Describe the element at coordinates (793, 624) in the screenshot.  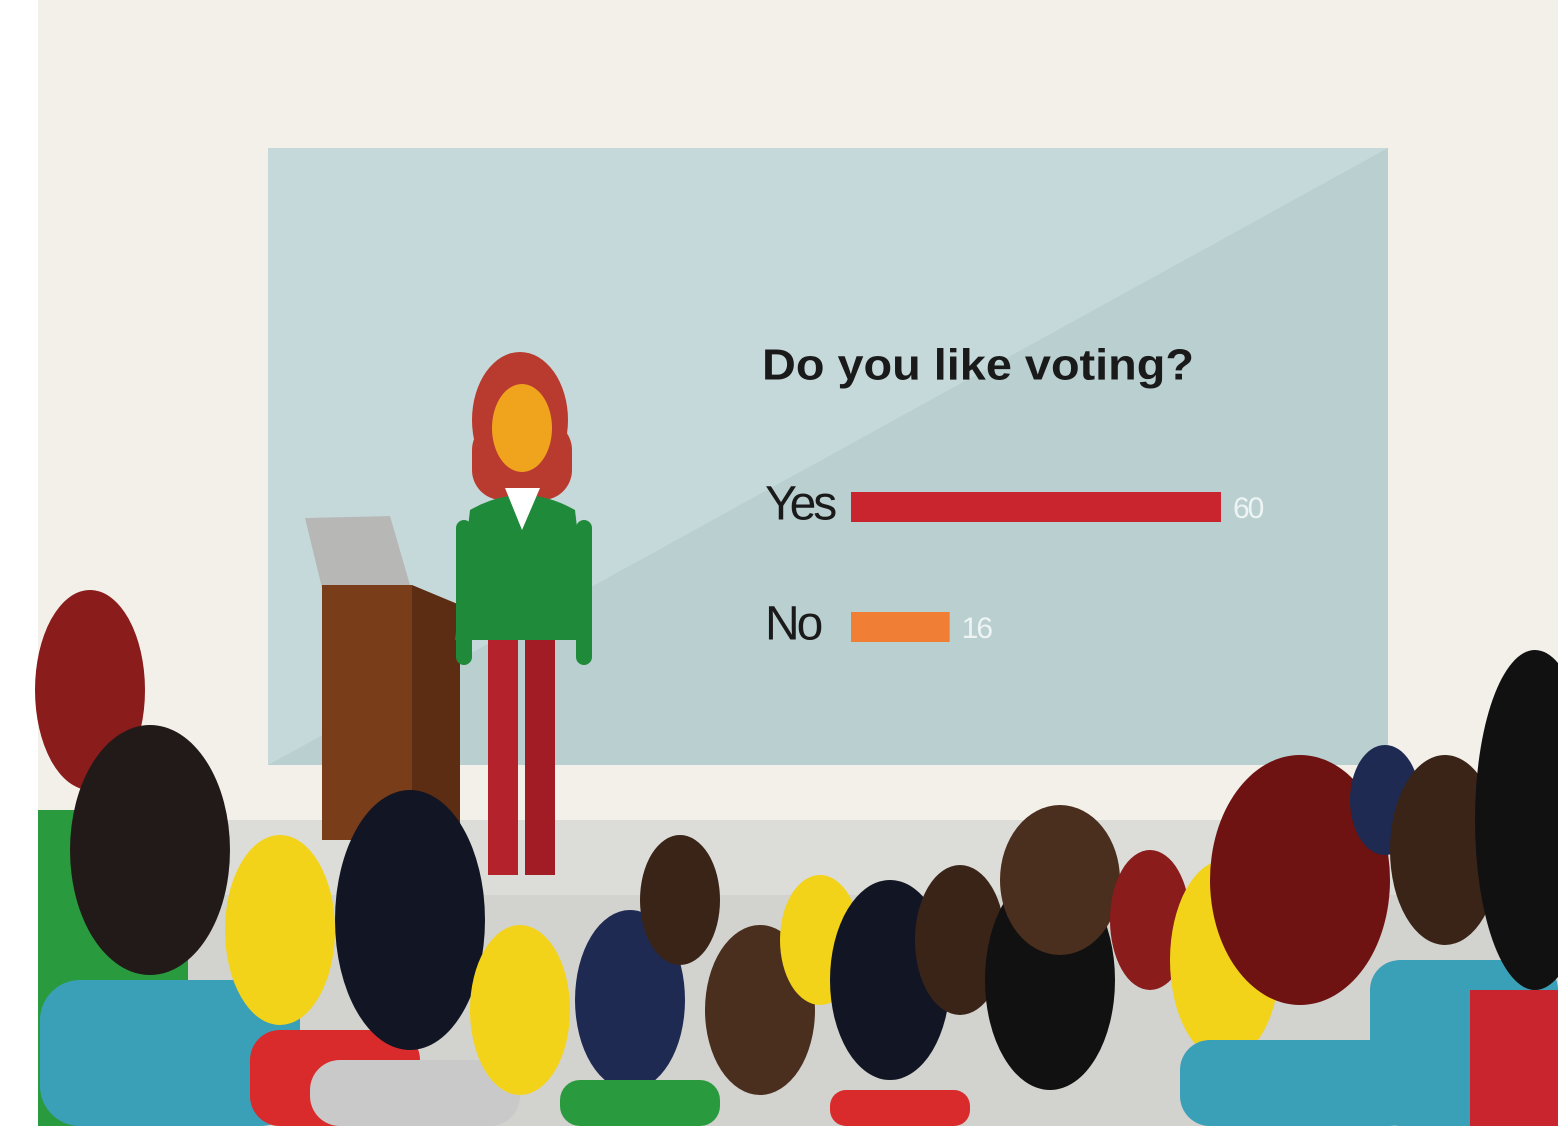
I see `category-label: No` at that location.